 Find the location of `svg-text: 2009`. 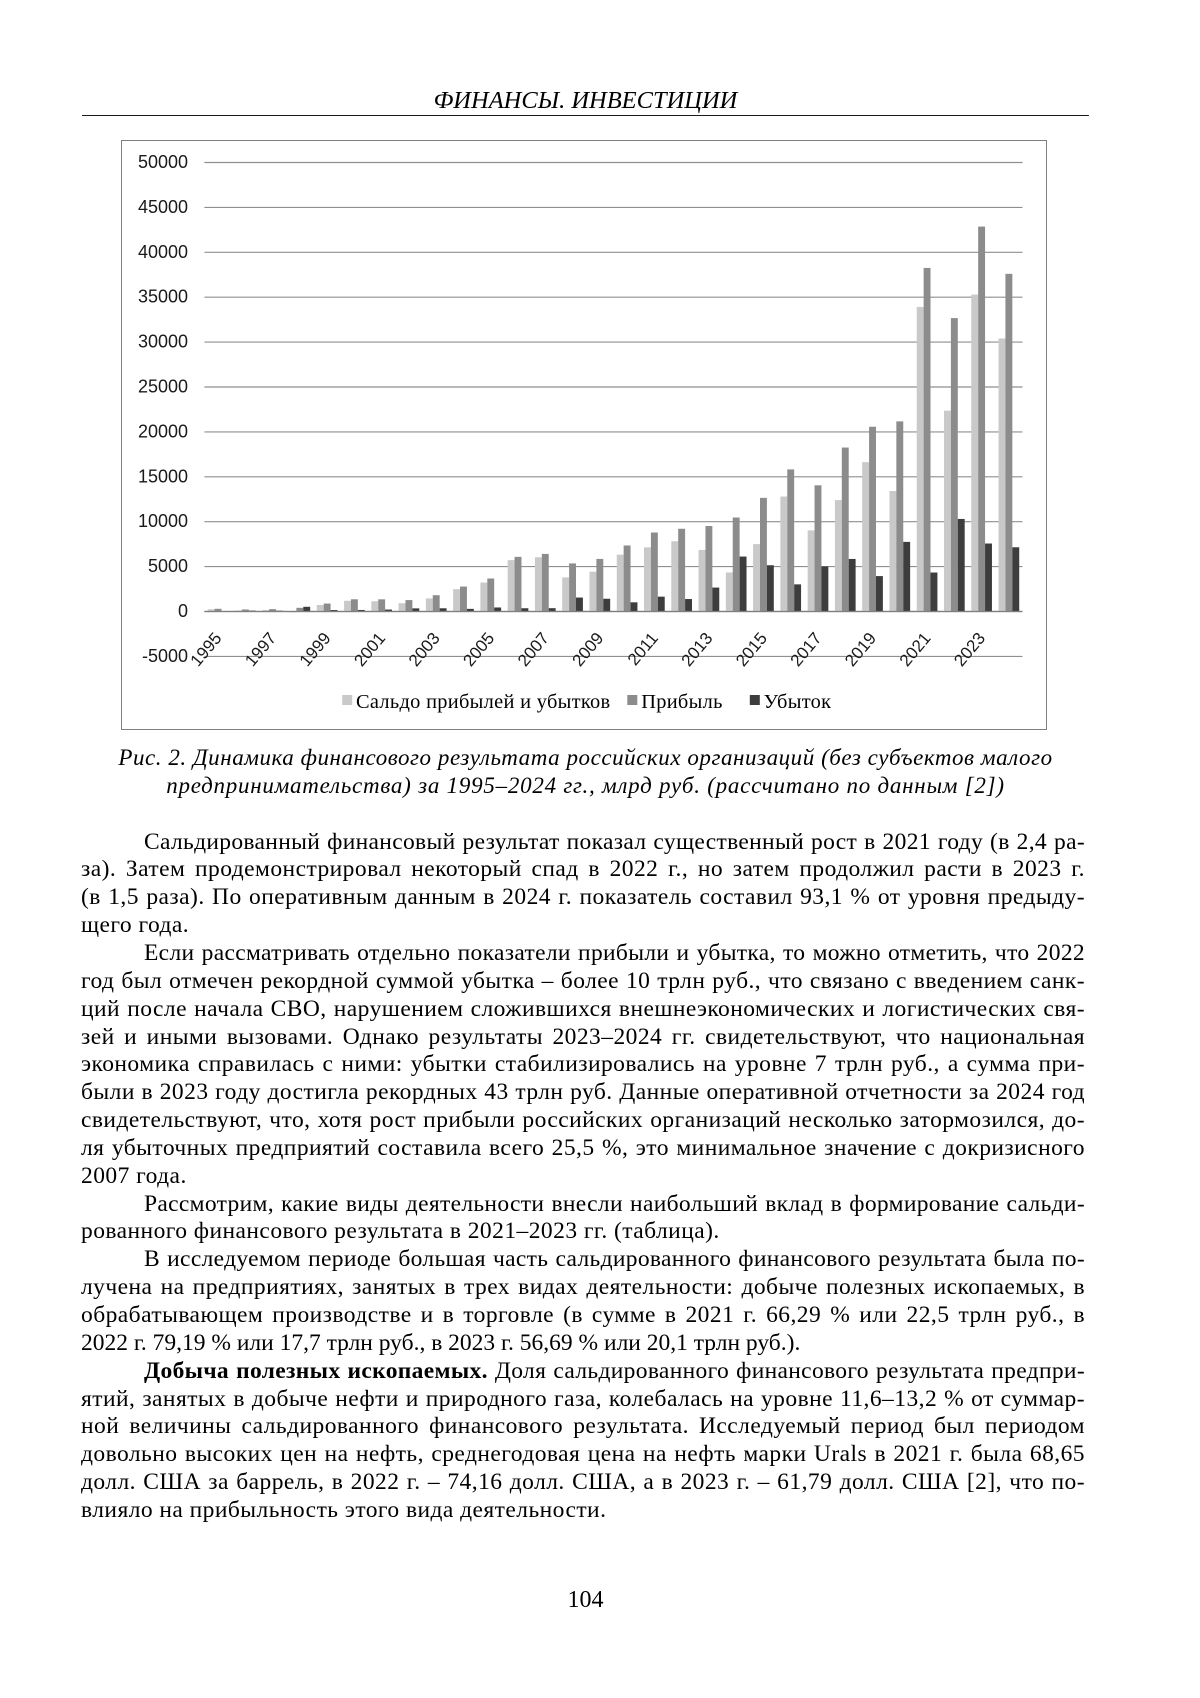

svg-text: 2009 is located at coordinates (587, 649).